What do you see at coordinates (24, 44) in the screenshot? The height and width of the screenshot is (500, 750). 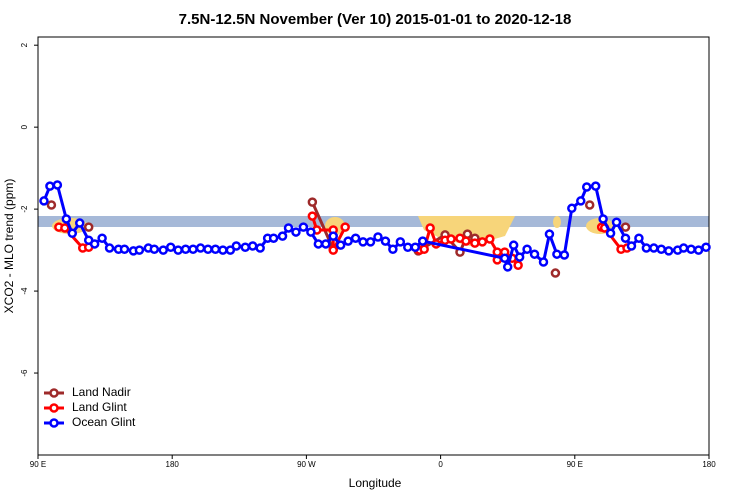 I see `y-tick-label: 2` at bounding box center [24, 44].